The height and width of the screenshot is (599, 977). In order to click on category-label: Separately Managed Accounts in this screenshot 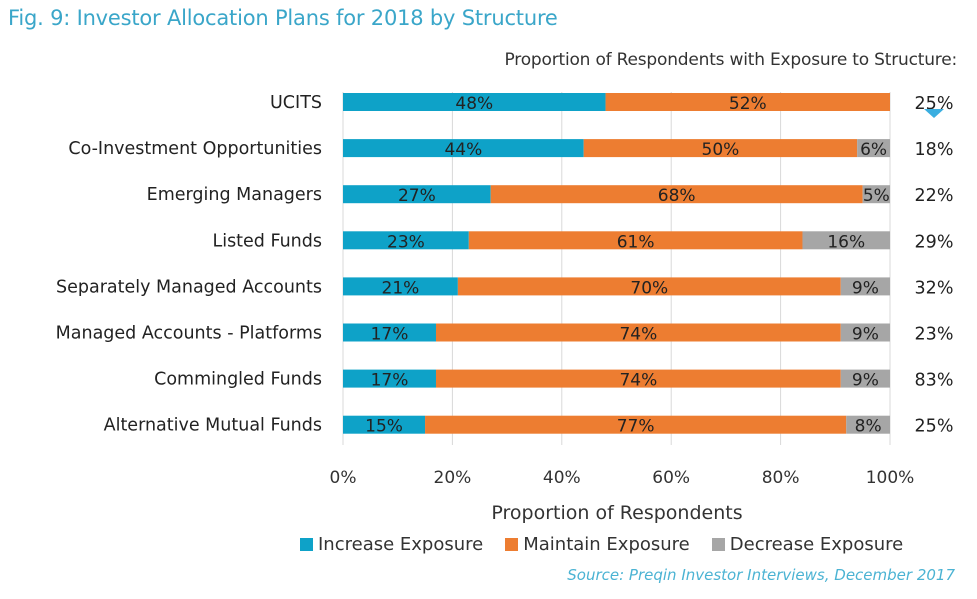, I will do `click(189, 287)`.